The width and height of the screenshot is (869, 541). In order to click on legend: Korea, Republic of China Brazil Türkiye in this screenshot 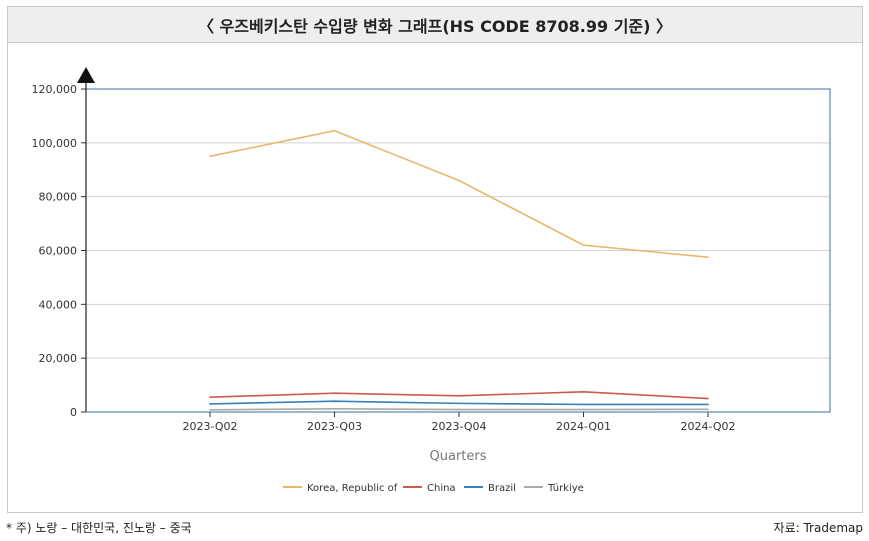, I will do `click(433, 488)`.